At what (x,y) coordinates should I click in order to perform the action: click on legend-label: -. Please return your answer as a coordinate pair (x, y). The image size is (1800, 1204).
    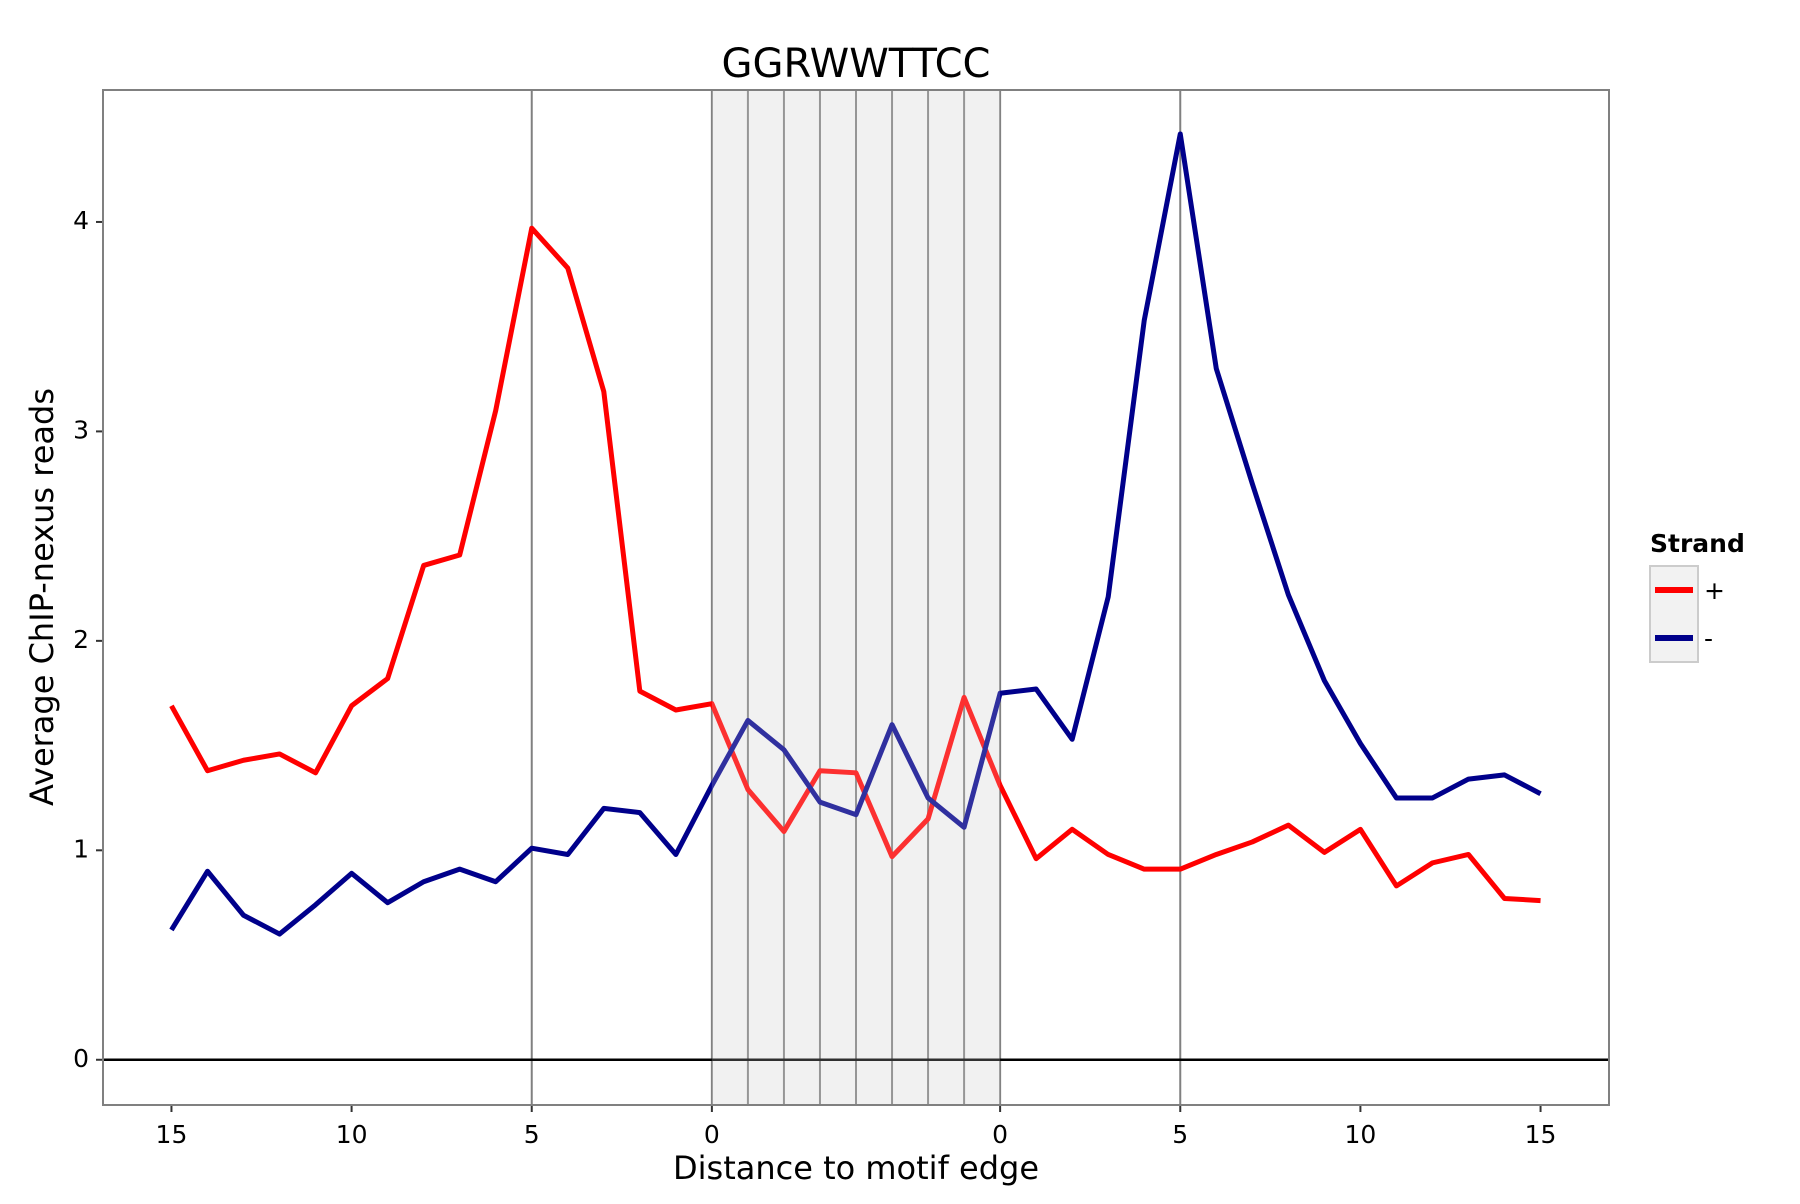
    Looking at the image, I should click on (1708, 638).